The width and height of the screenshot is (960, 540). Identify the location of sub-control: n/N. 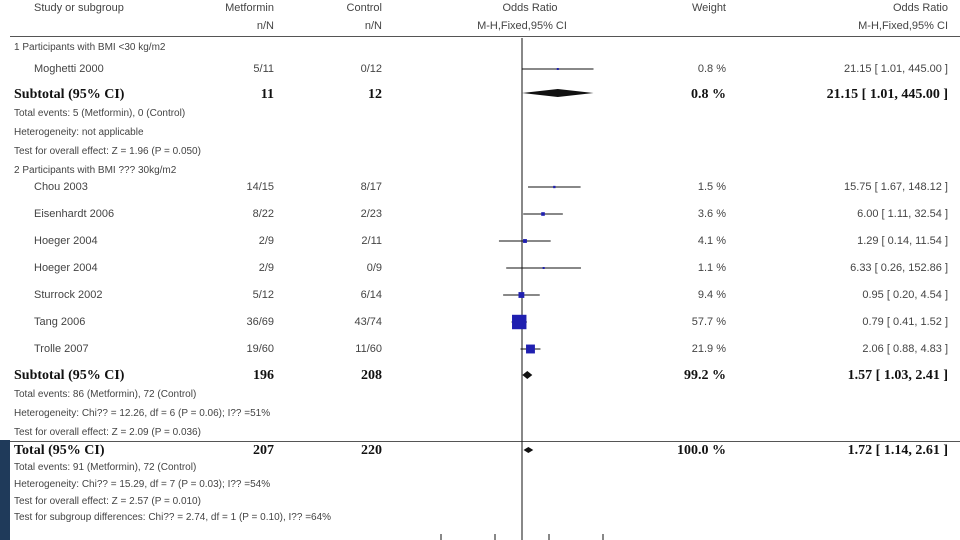
(373, 26).